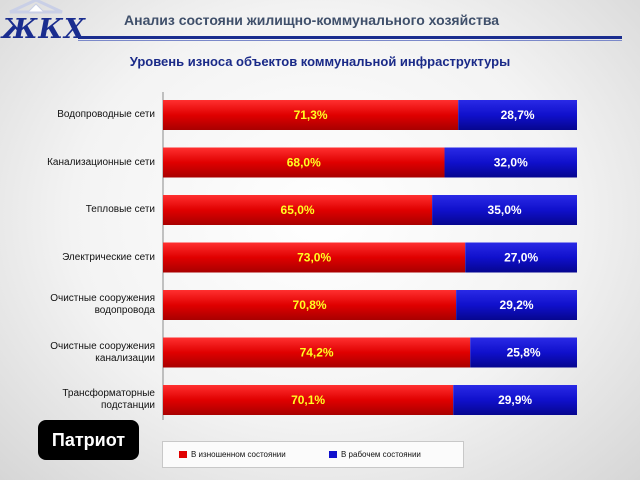 Image resolution: width=640 pixels, height=480 pixels. I want to click on category-label-line: Водопроводные сети, so click(106, 114).